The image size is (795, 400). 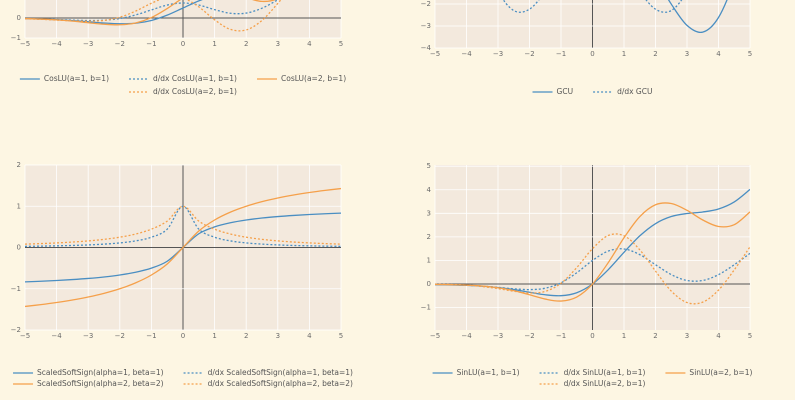 I want to click on legend-item: ScaledSoftSign(alpha=2, beta=2), so click(x=88, y=383).